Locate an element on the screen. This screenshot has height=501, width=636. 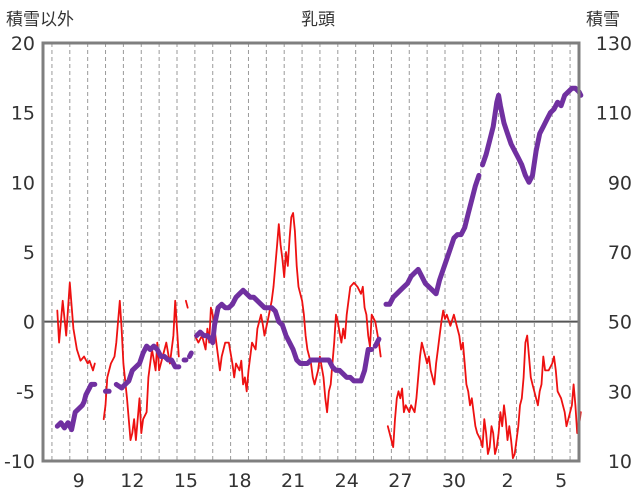
left-tick-label: 10 is located at coordinates (23, 183).